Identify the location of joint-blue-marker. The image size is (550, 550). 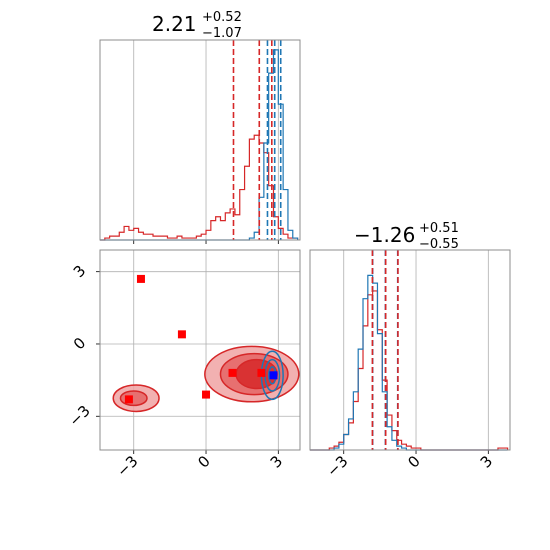
(273, 375).